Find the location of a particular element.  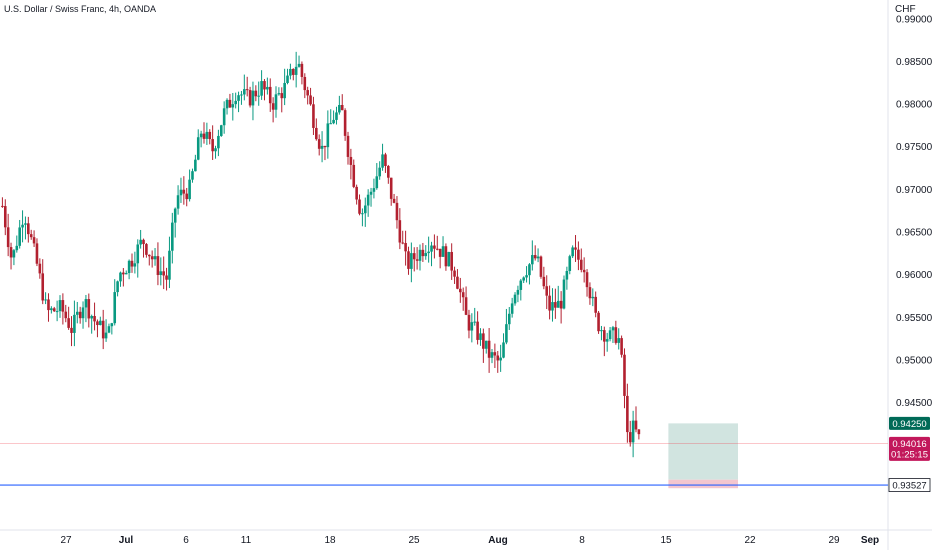

currency-label: CHF is located at coordinates (905, 9).